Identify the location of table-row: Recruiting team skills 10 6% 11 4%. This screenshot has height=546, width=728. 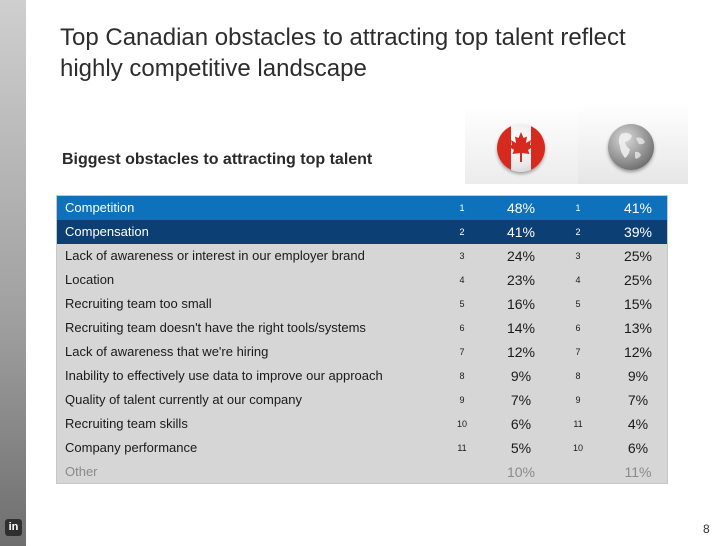
(362, 424).